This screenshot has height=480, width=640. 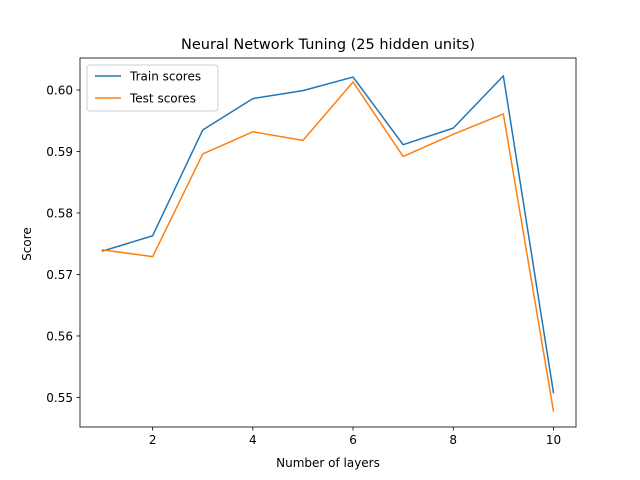 What do you see at coordinates (59, 90) in the screenshot?
I see `y-tick-label: 0.60` at bounding box center [59, 90].